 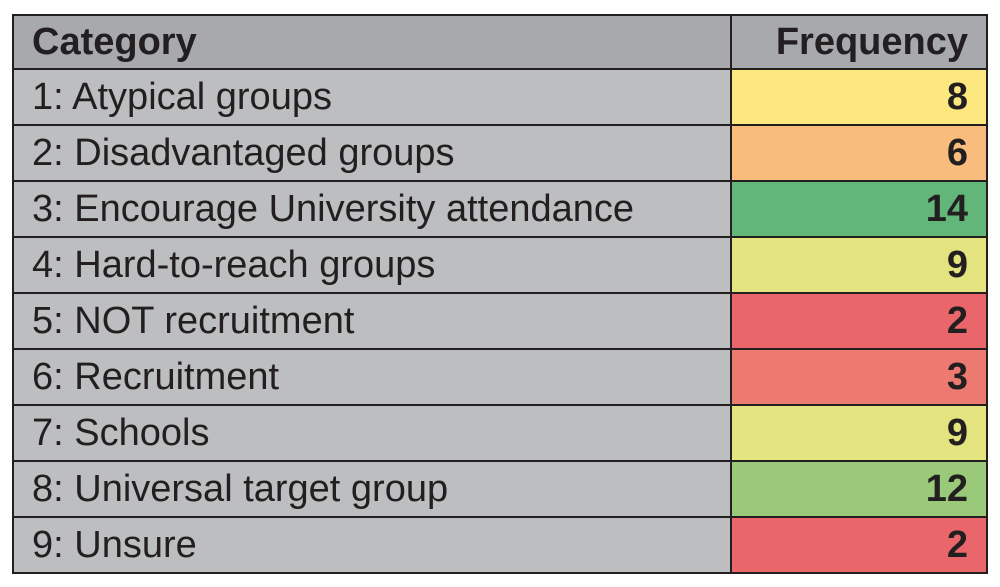 I want to click on category-cell: 5: NOT recruitment, so click(x=372, y=322).